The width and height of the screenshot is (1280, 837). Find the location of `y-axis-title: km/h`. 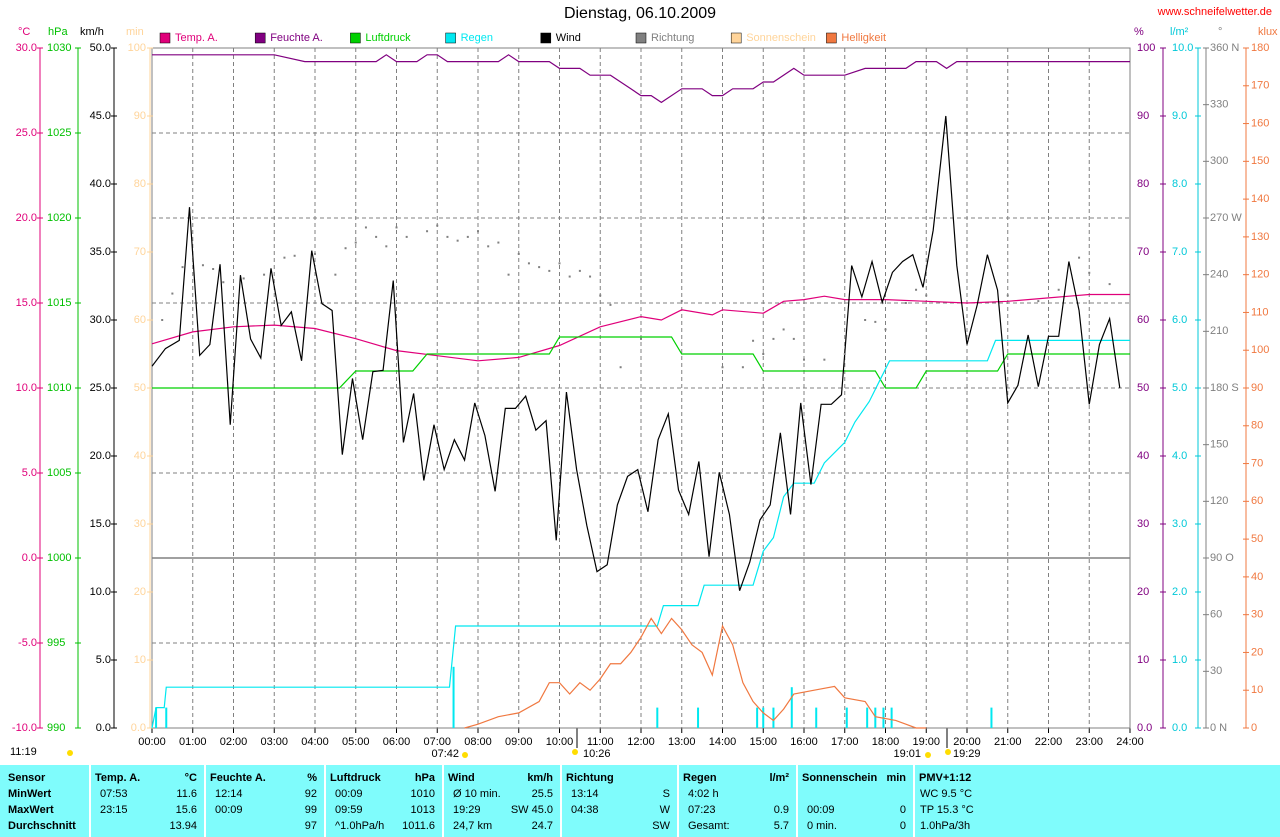

y-axis-title: km/h is located at coordinates (92, 32).